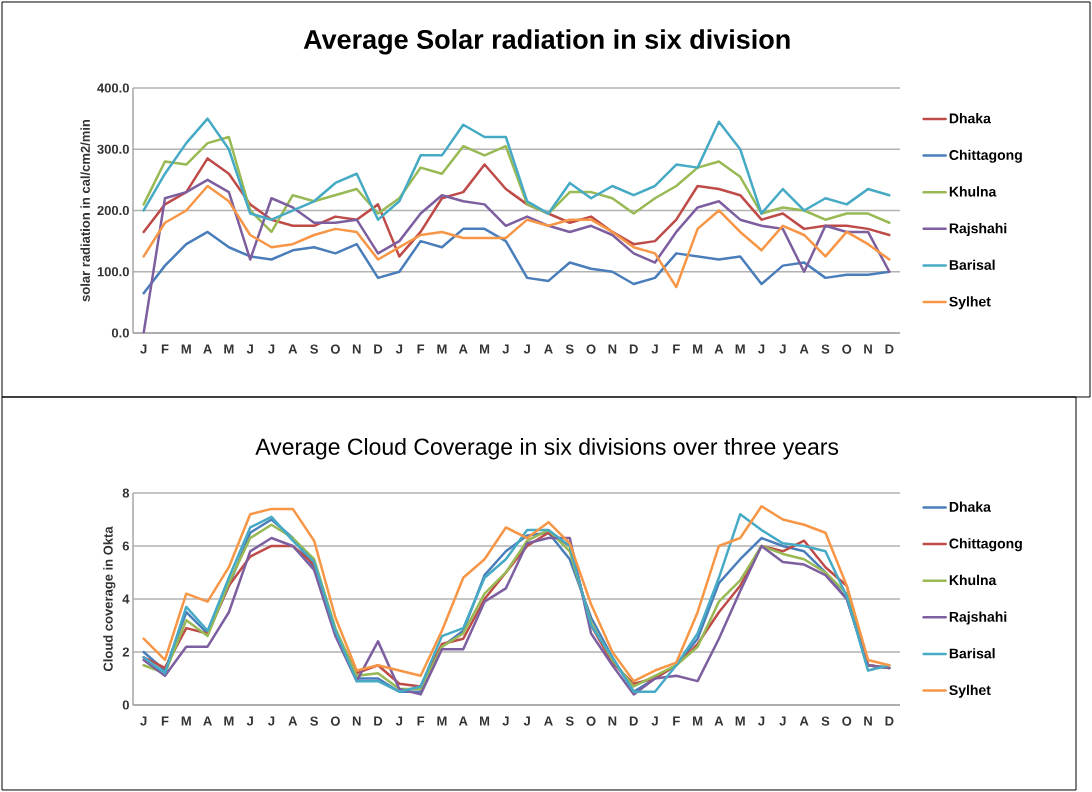  Describe the element at coordinates (125, 705) in the screenshot. I see `y-tick-label: 0` at that location.